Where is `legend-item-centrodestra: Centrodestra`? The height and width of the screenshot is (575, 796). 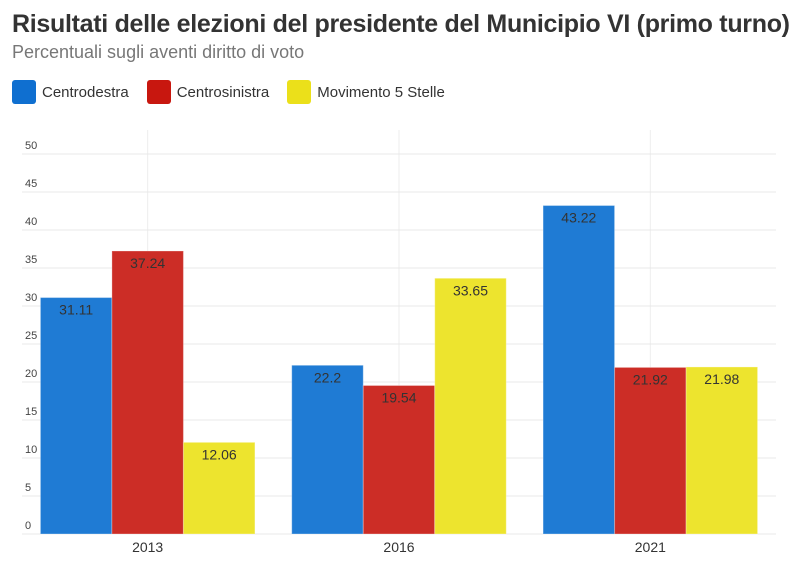
legend-item-centrodestra: Centrodestra is located at coordinates (70, 92).